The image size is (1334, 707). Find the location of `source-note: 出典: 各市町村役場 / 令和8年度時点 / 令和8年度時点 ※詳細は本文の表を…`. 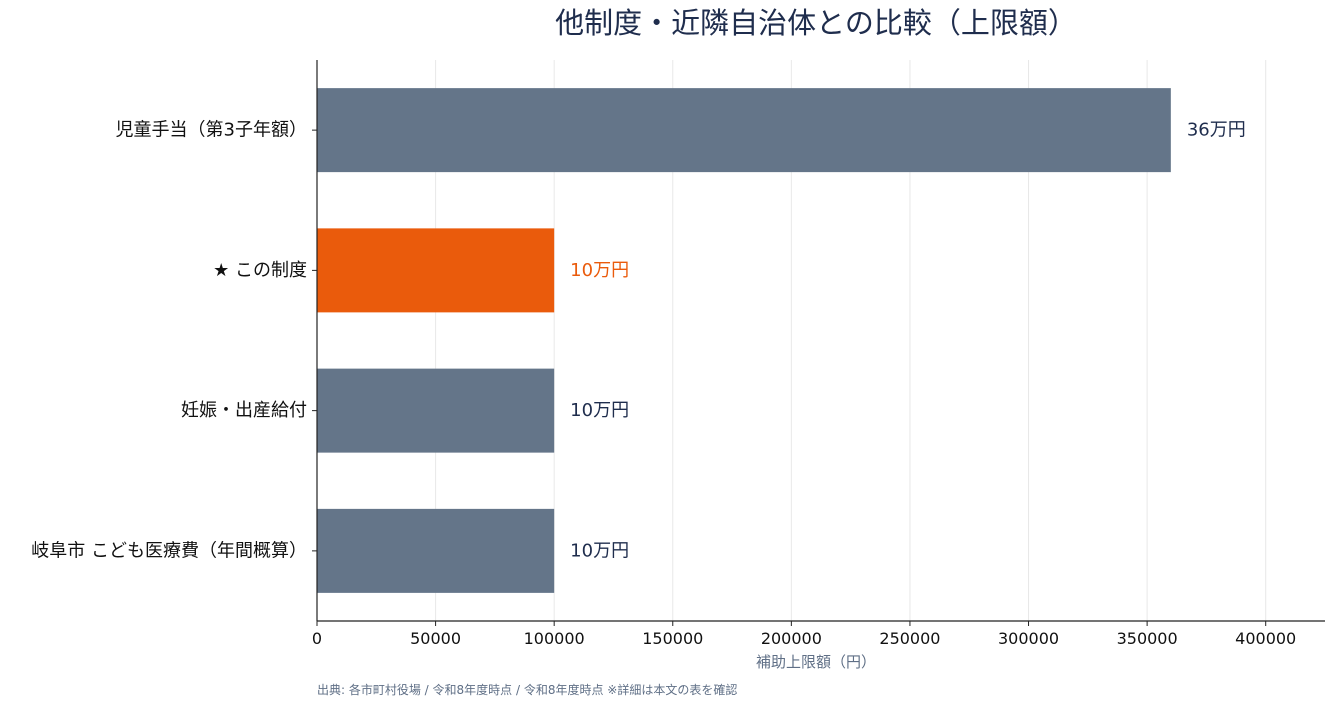

source-note: 出典: 各市町村役場 / 令和8年度時点 / 令和8年度時点 ※詳細は本文の表を… is located at coordinates (527, 689).